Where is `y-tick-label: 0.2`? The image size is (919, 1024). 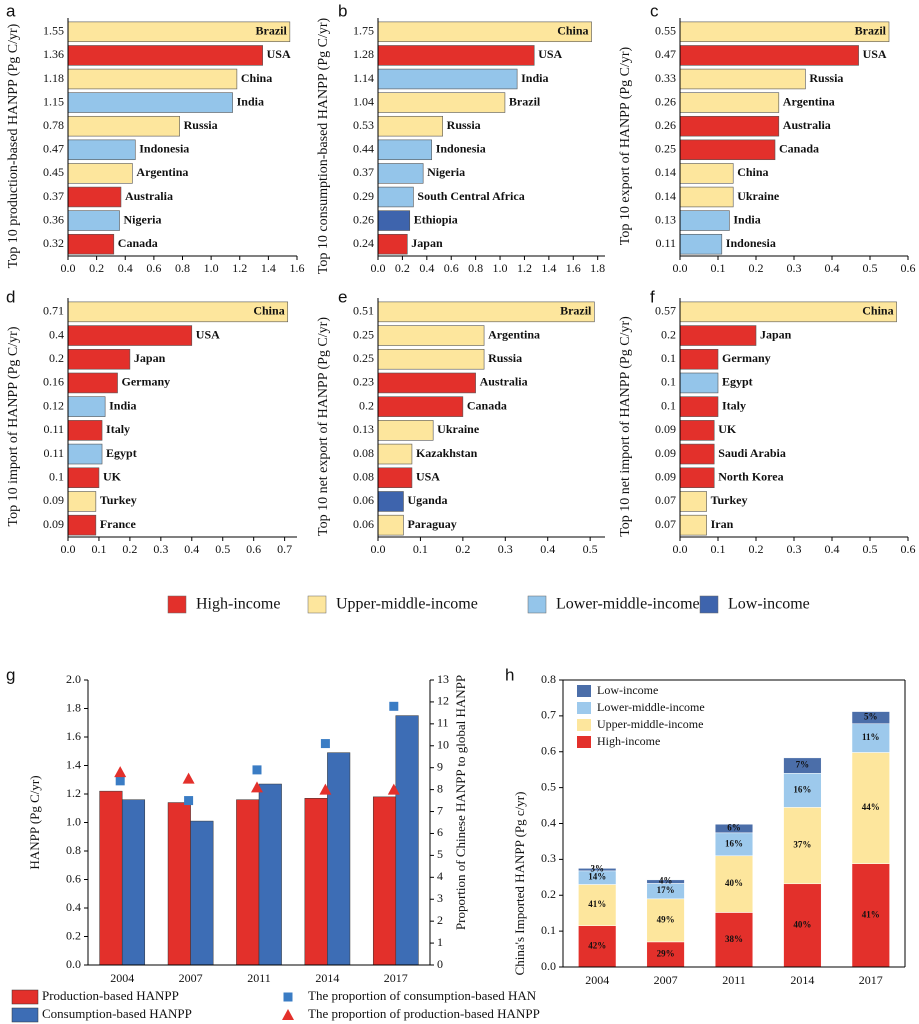 y-tick-label: 0.2 is located at coordinates (548, 894).